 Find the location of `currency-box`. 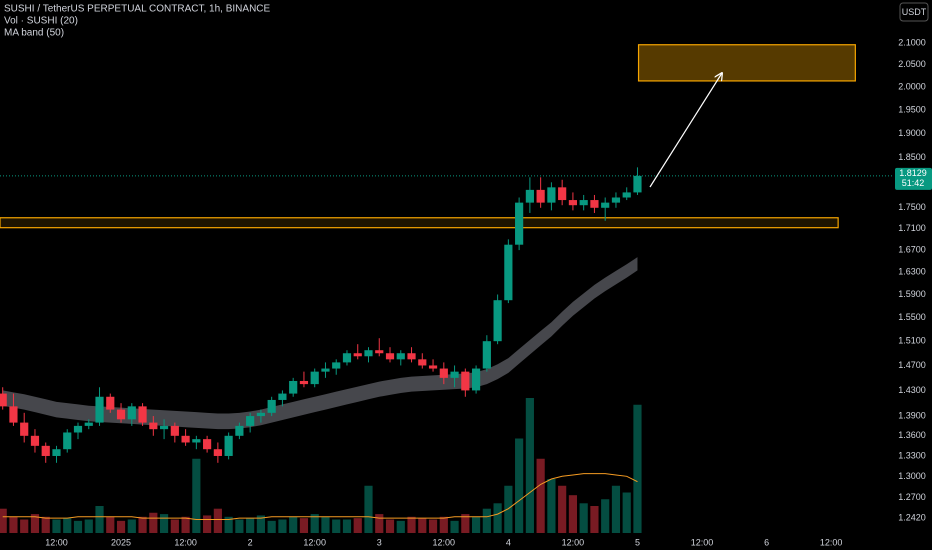

currency-box is located at coordinates (914, 12).